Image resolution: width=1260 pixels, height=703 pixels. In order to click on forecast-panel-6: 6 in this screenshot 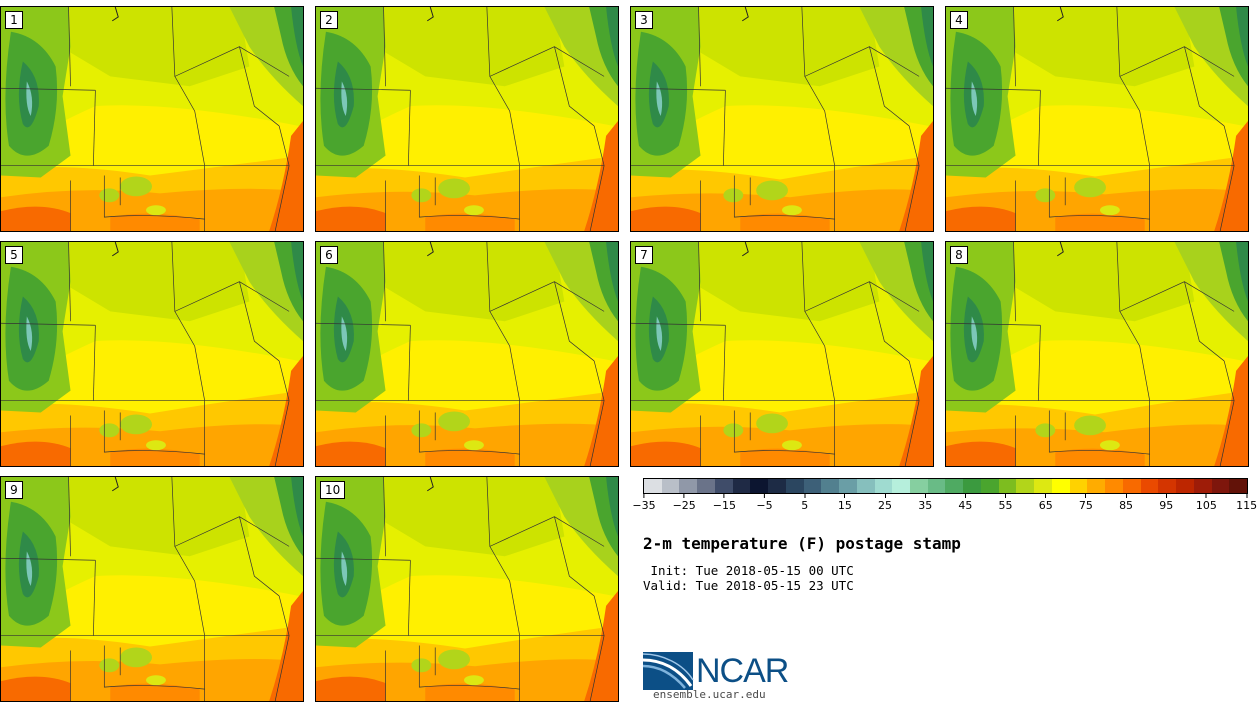, I will do `click(467, 354)`.